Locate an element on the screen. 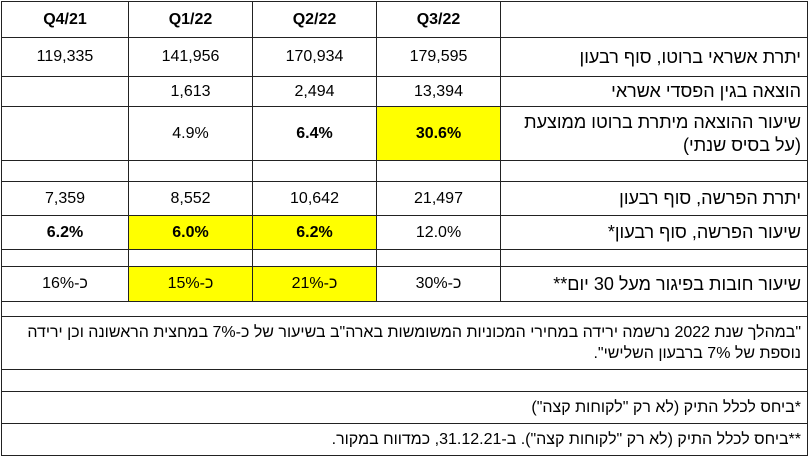 The image size is (811, 460). header-label-blank is located at coordinates (654, 20).